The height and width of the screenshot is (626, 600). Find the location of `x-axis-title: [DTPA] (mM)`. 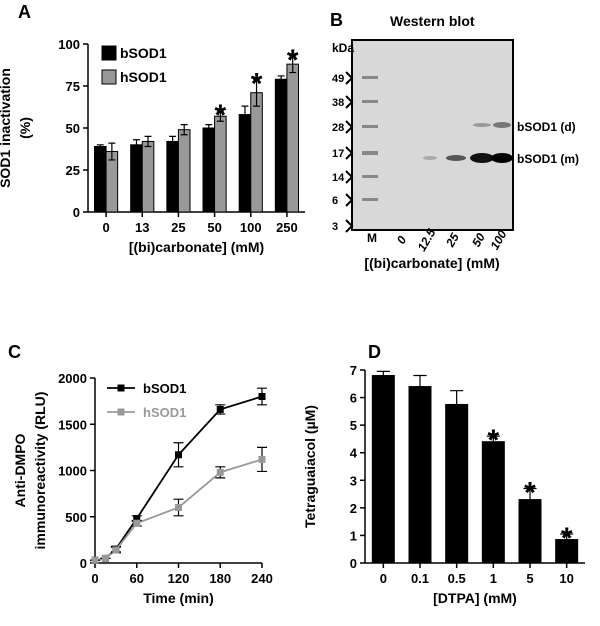

x-axis-title: [DTPA] (mM) is located at coordinates (475, 598).